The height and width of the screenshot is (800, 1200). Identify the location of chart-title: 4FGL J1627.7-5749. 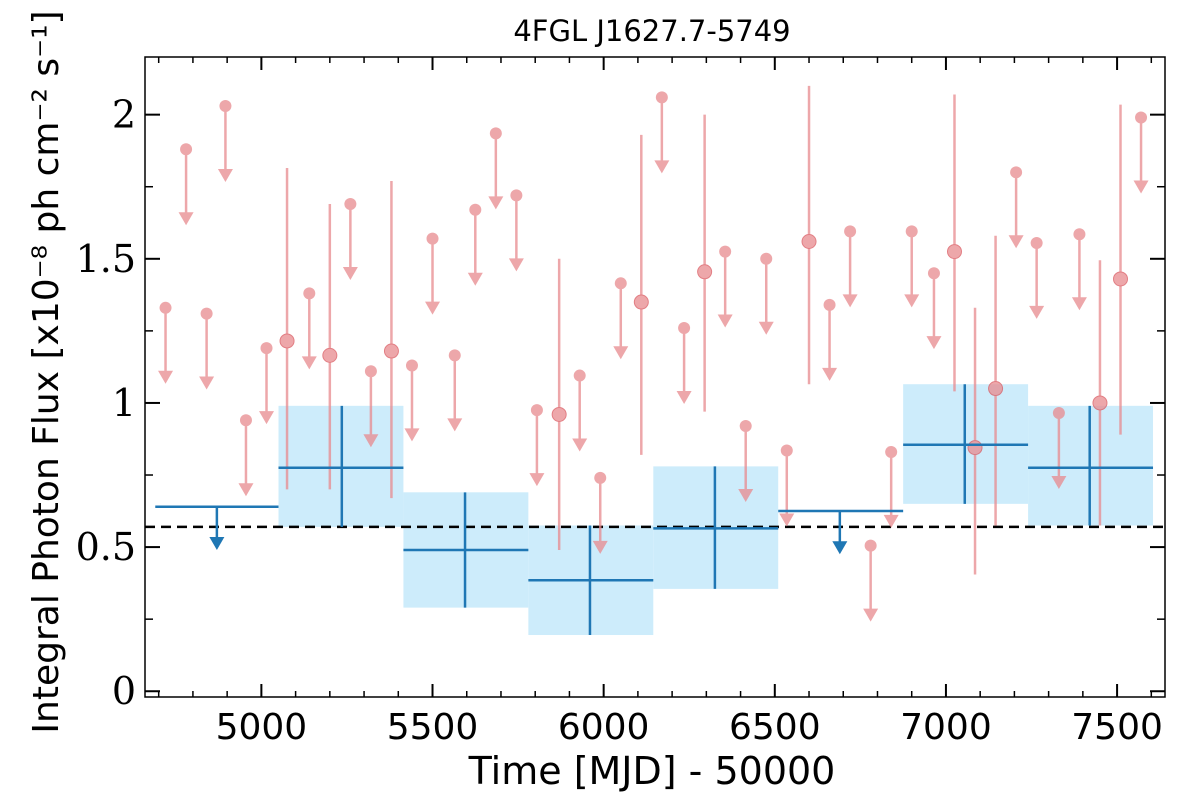
(651, 31).